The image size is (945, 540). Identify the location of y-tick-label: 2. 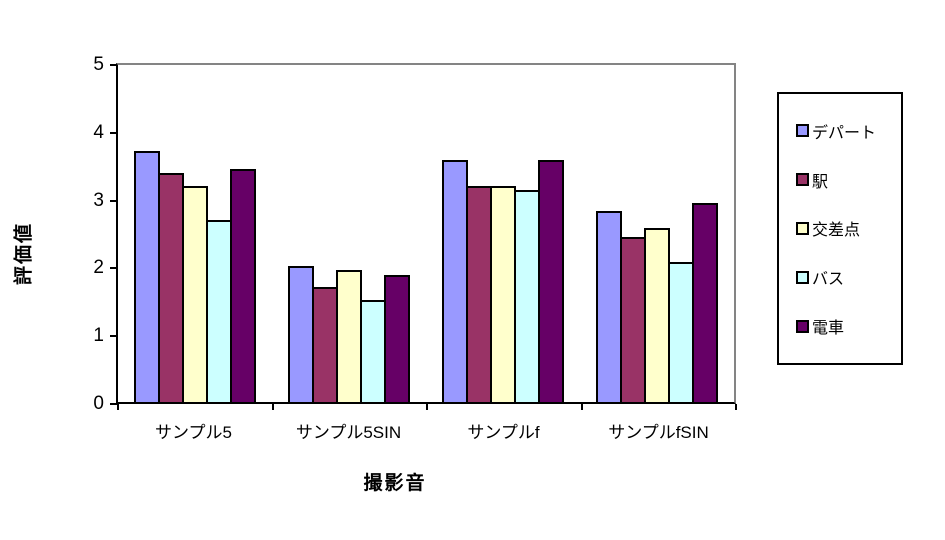
(98, 268).